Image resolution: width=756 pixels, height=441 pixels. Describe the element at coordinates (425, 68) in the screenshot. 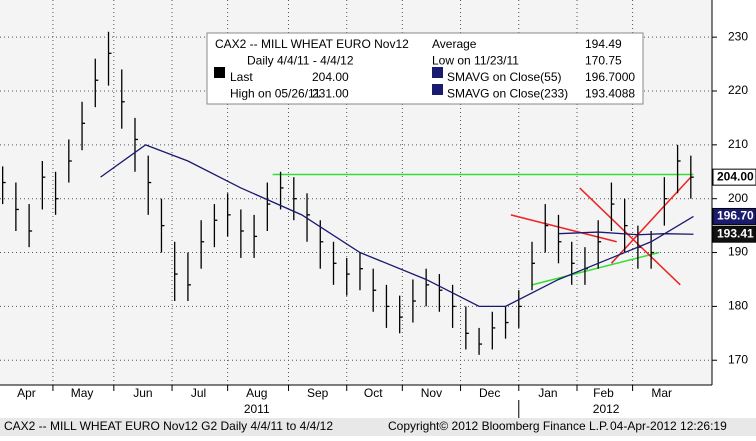

I see `legend-box` at that location.